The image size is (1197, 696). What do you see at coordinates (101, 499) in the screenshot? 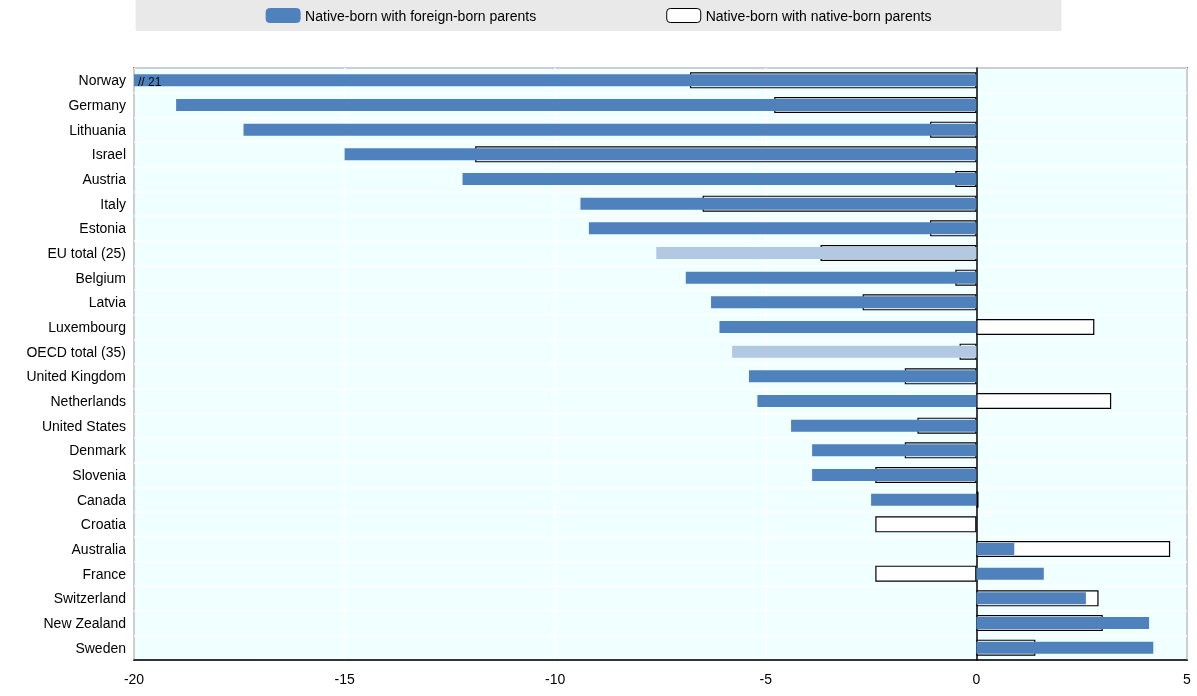
I see `y-tick-label: Canada` at bounding box center [101, 499].